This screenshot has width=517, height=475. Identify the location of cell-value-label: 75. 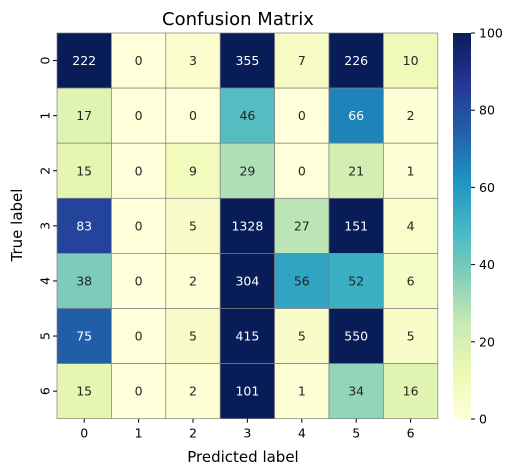
(84, 336).